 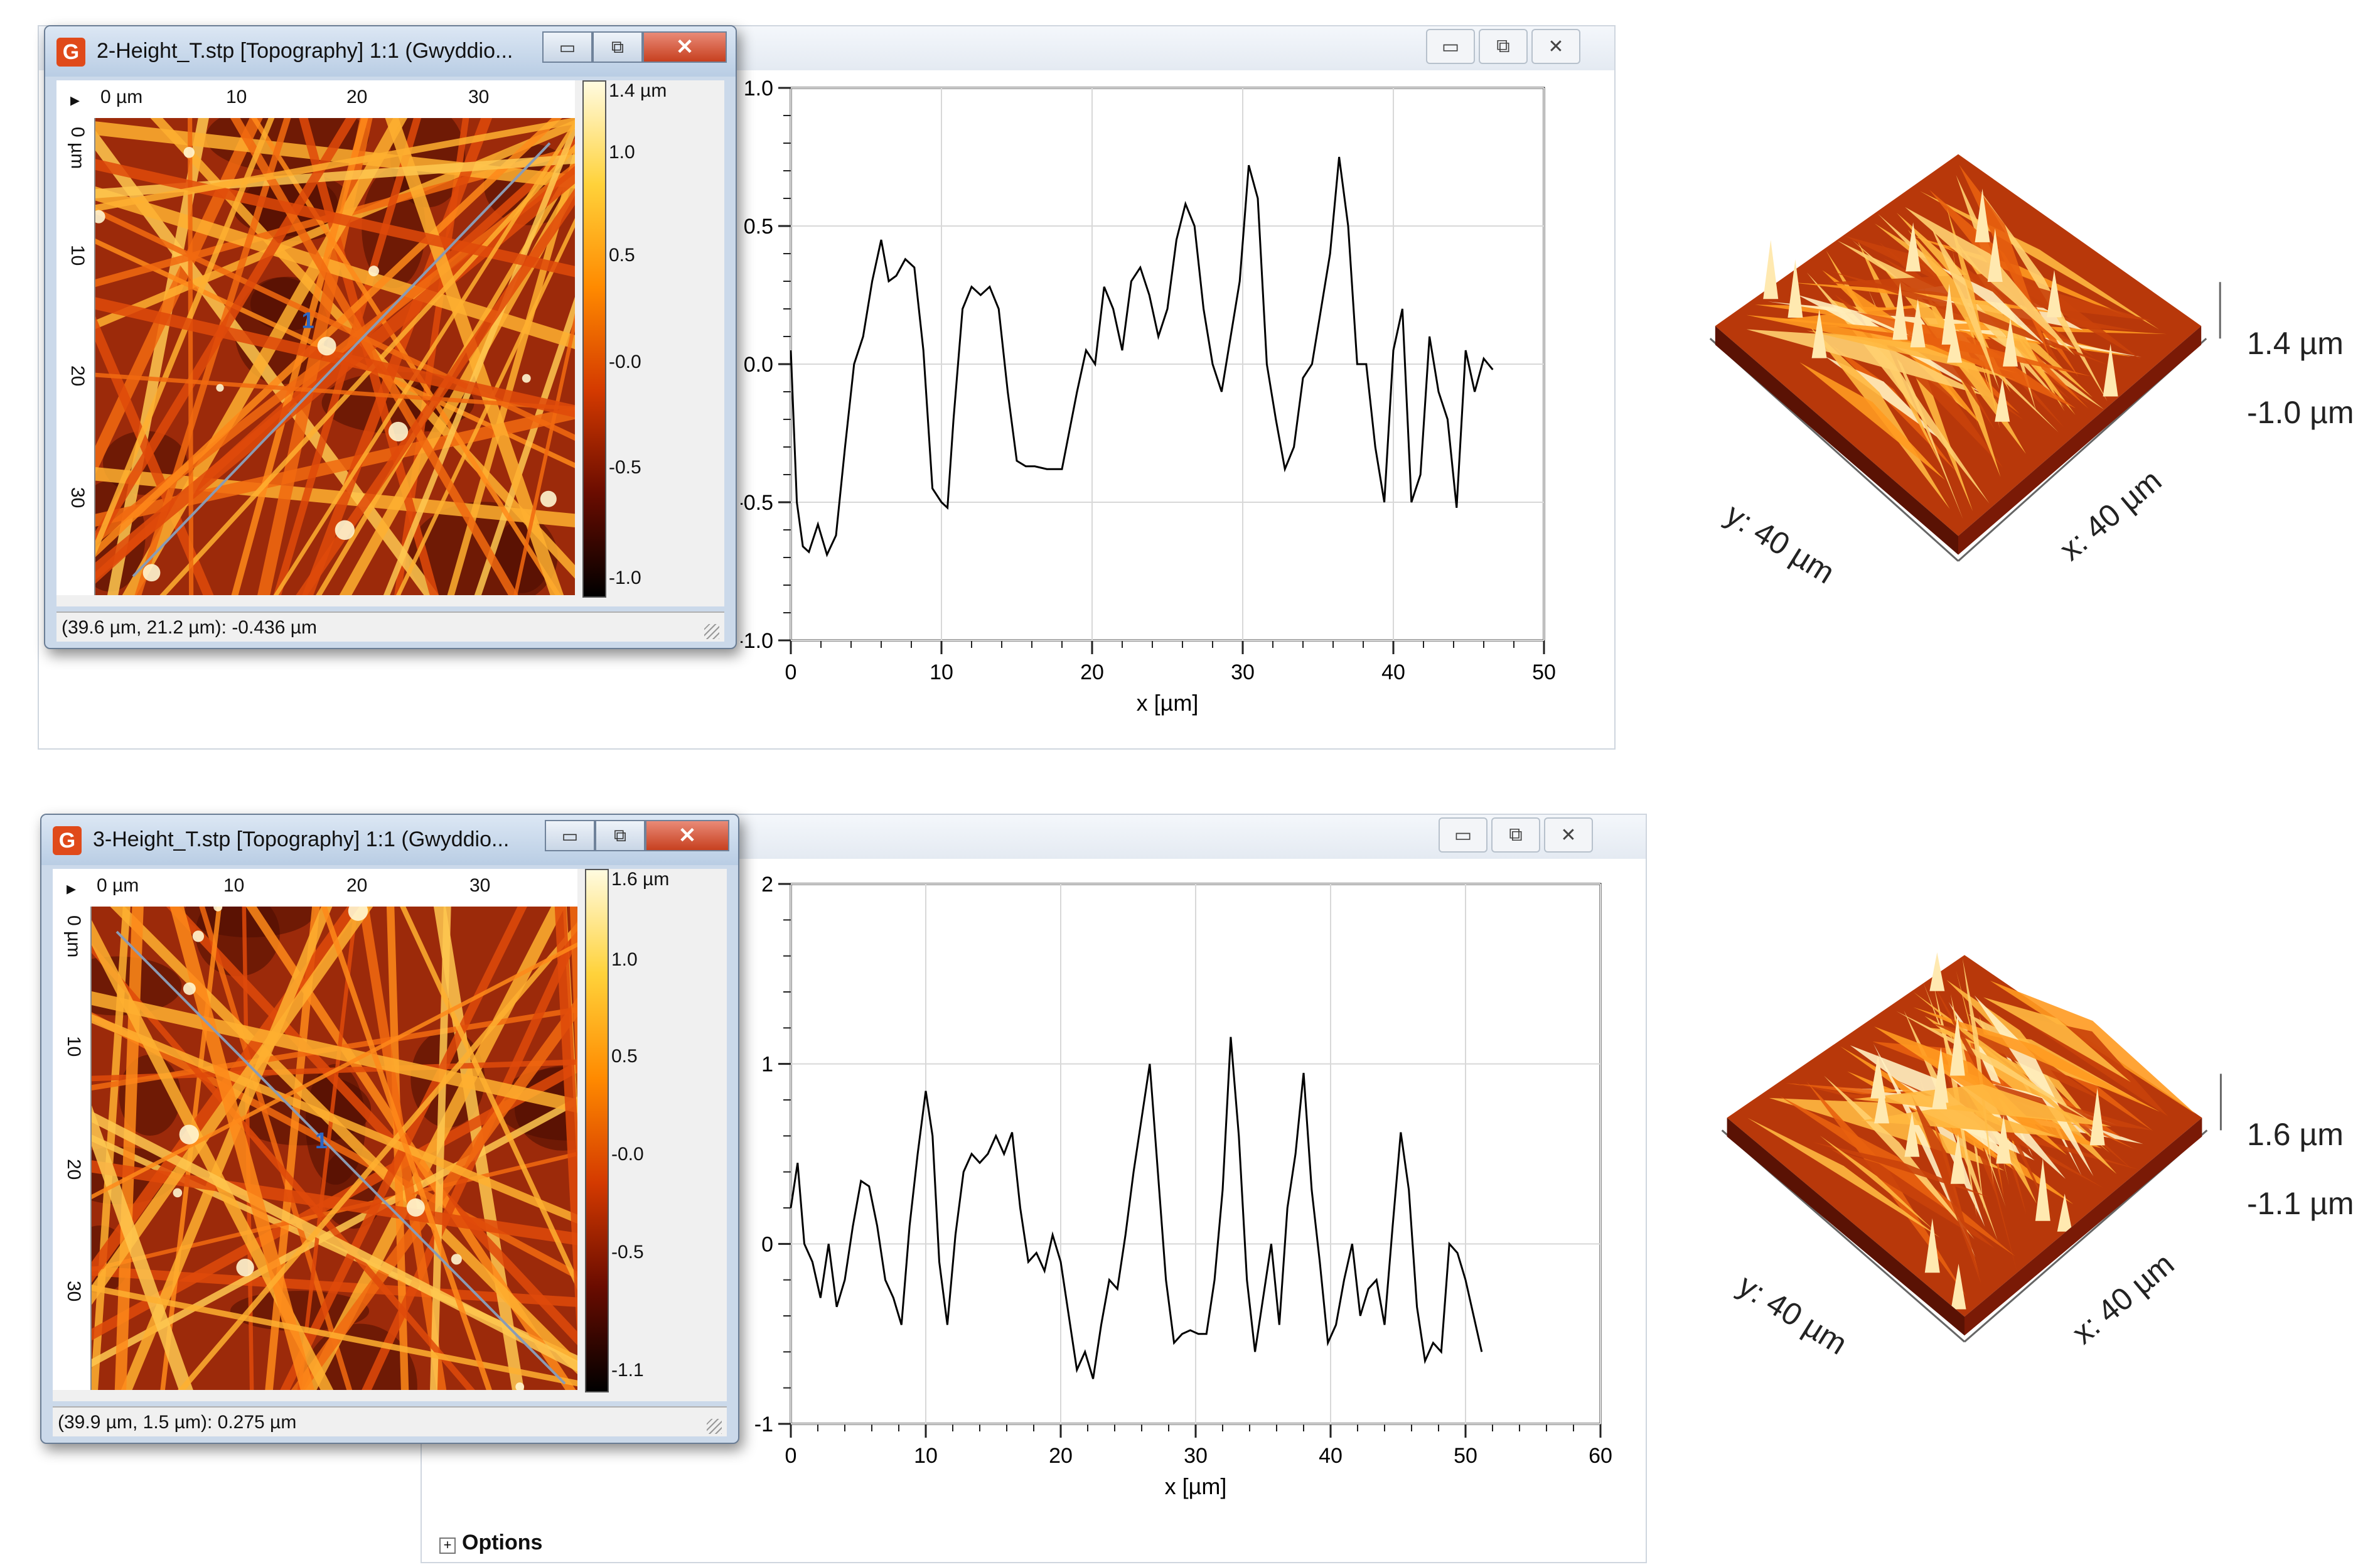 What do you see at coordinates (926, 1456) in the screenshot?
I see `x-tick-label: 10` at bounding box center [926, 1456].